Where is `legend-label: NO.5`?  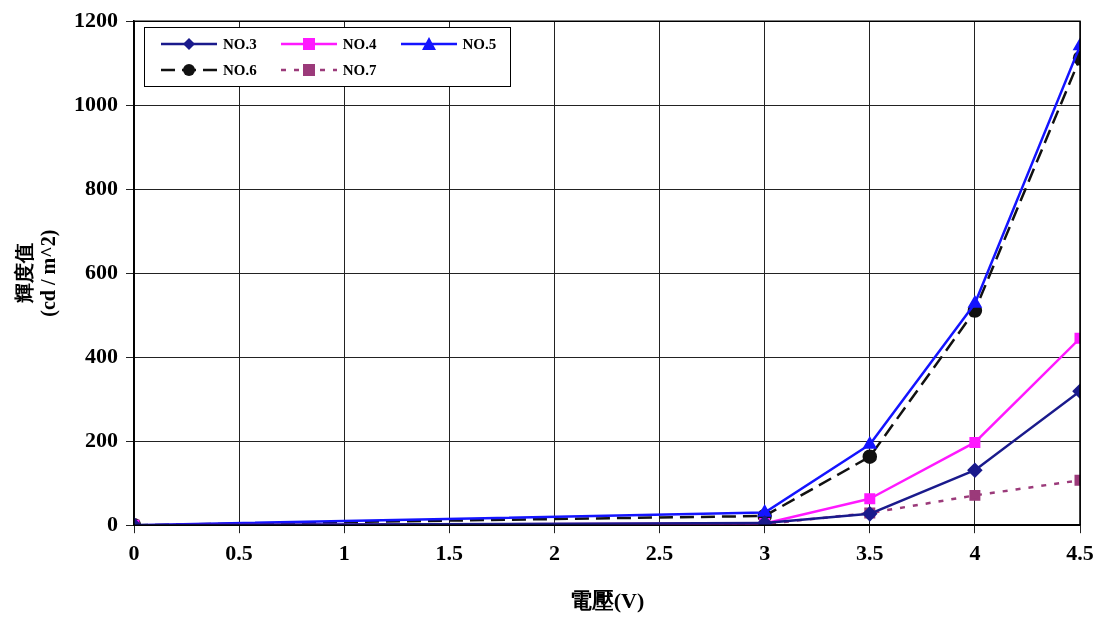
legend-label: NO.5 is located at coordinates (479, 44).